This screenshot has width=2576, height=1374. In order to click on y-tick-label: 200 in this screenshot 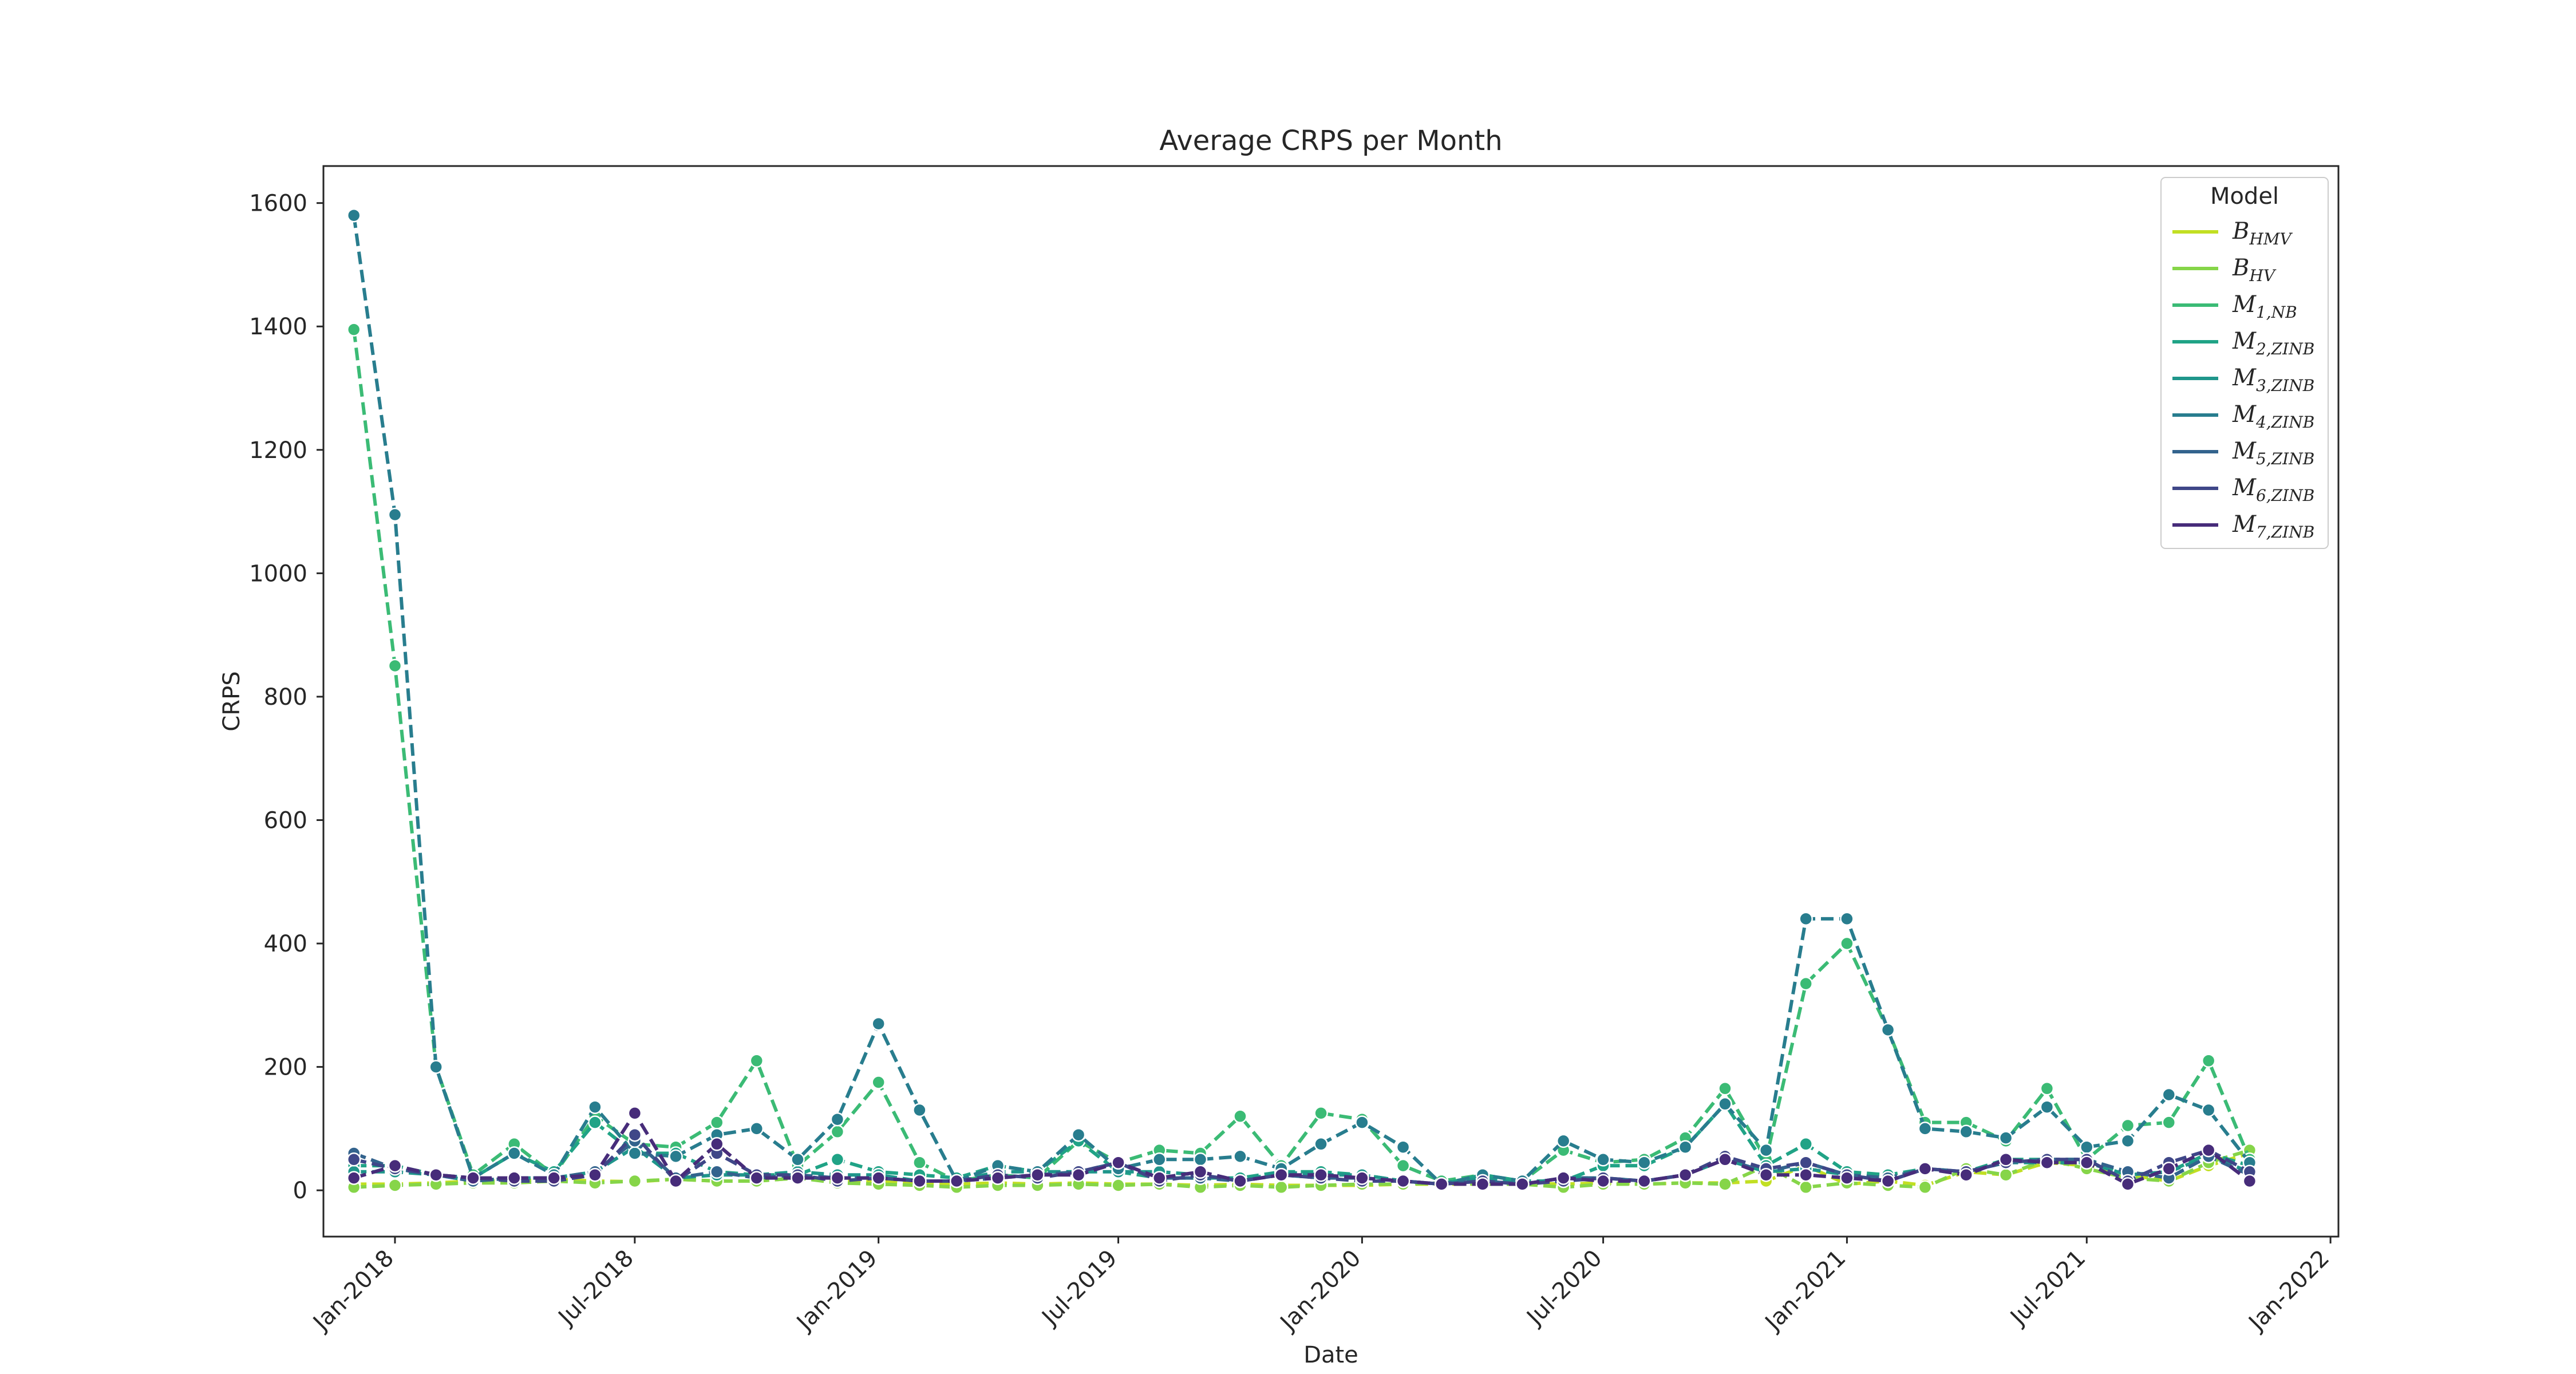, I will do `click(285, 1068)`.